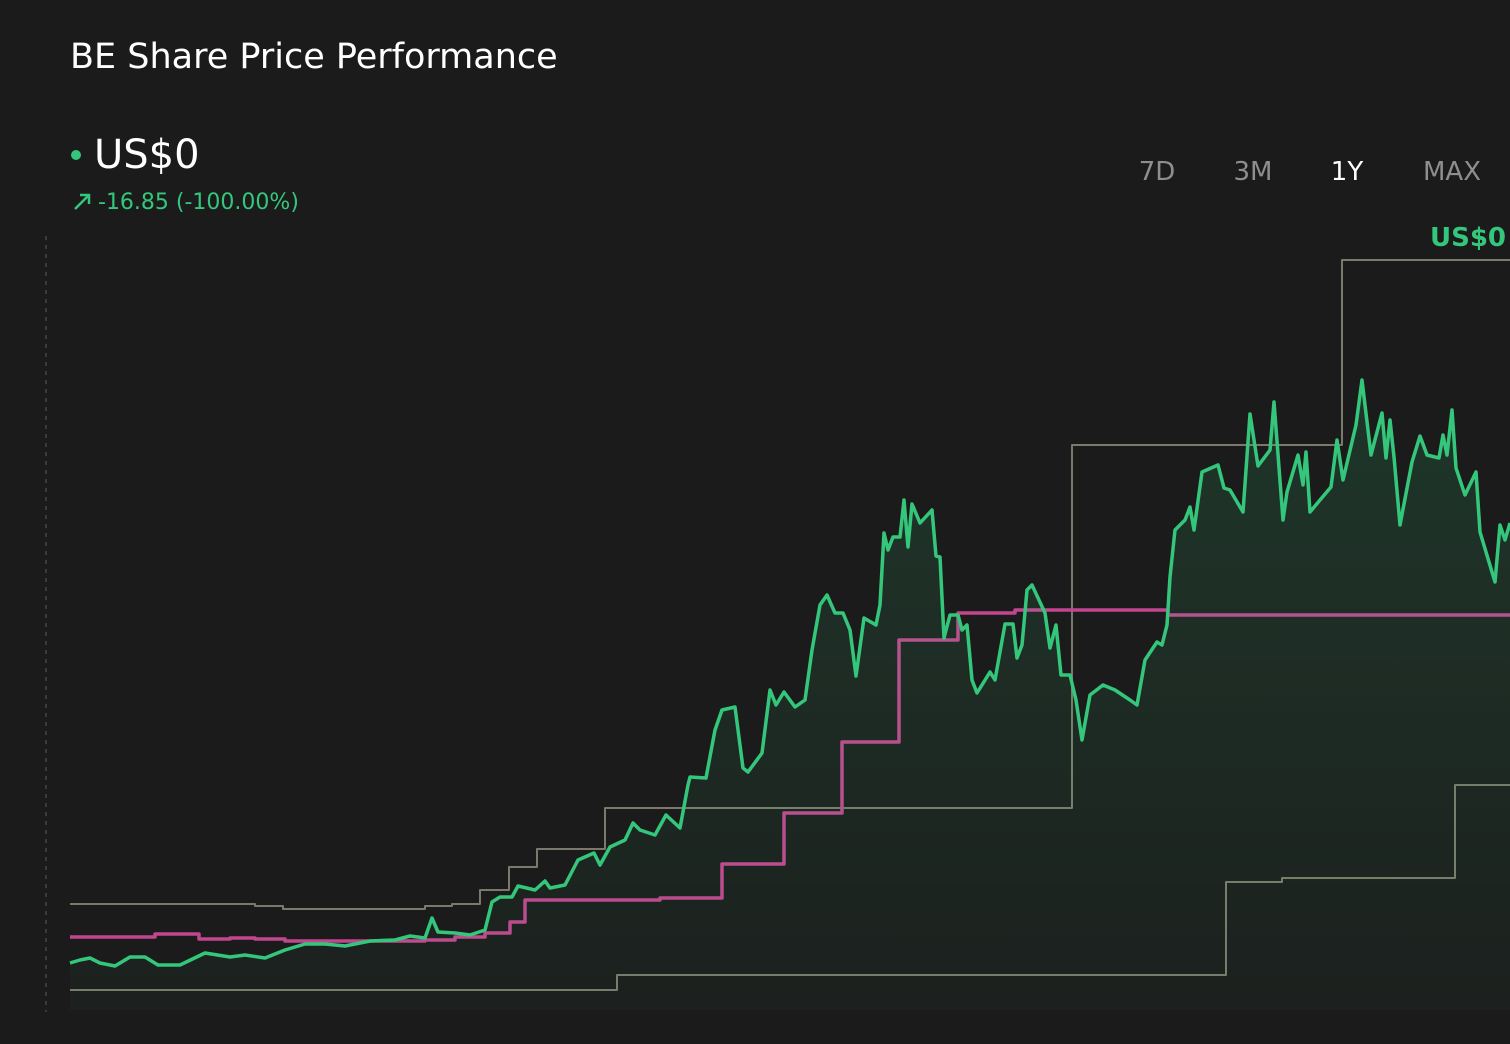  I want to click on range-button: 3M, so click(1253, 172).